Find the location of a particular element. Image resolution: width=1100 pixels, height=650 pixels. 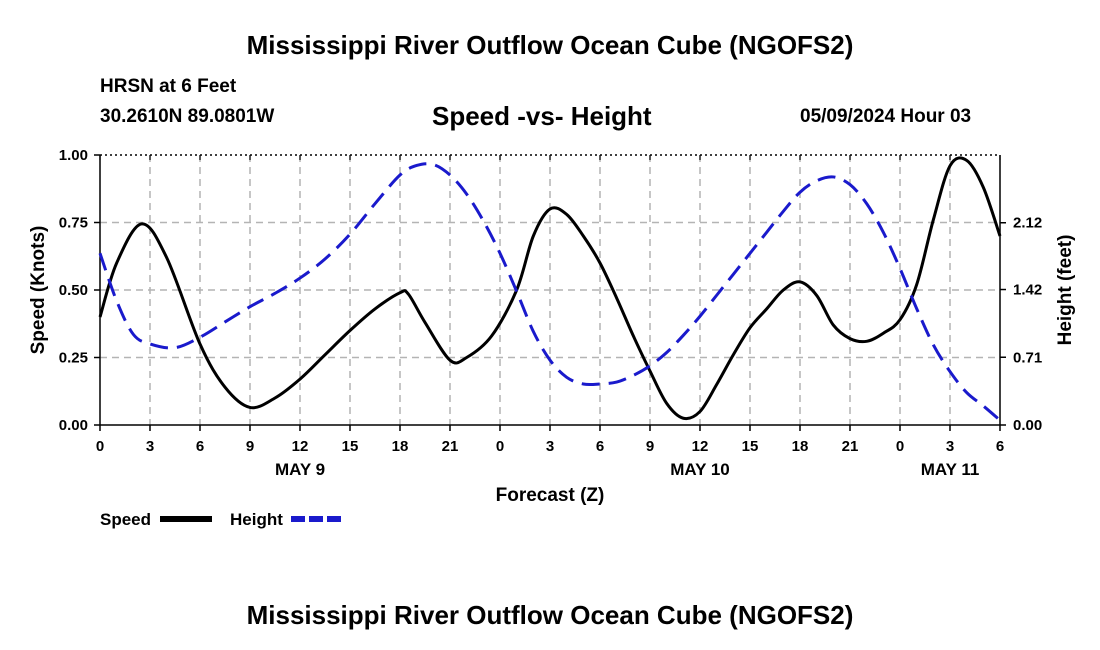

station-label: HRSN at 6 Feet is located at coordinates (168, 86).